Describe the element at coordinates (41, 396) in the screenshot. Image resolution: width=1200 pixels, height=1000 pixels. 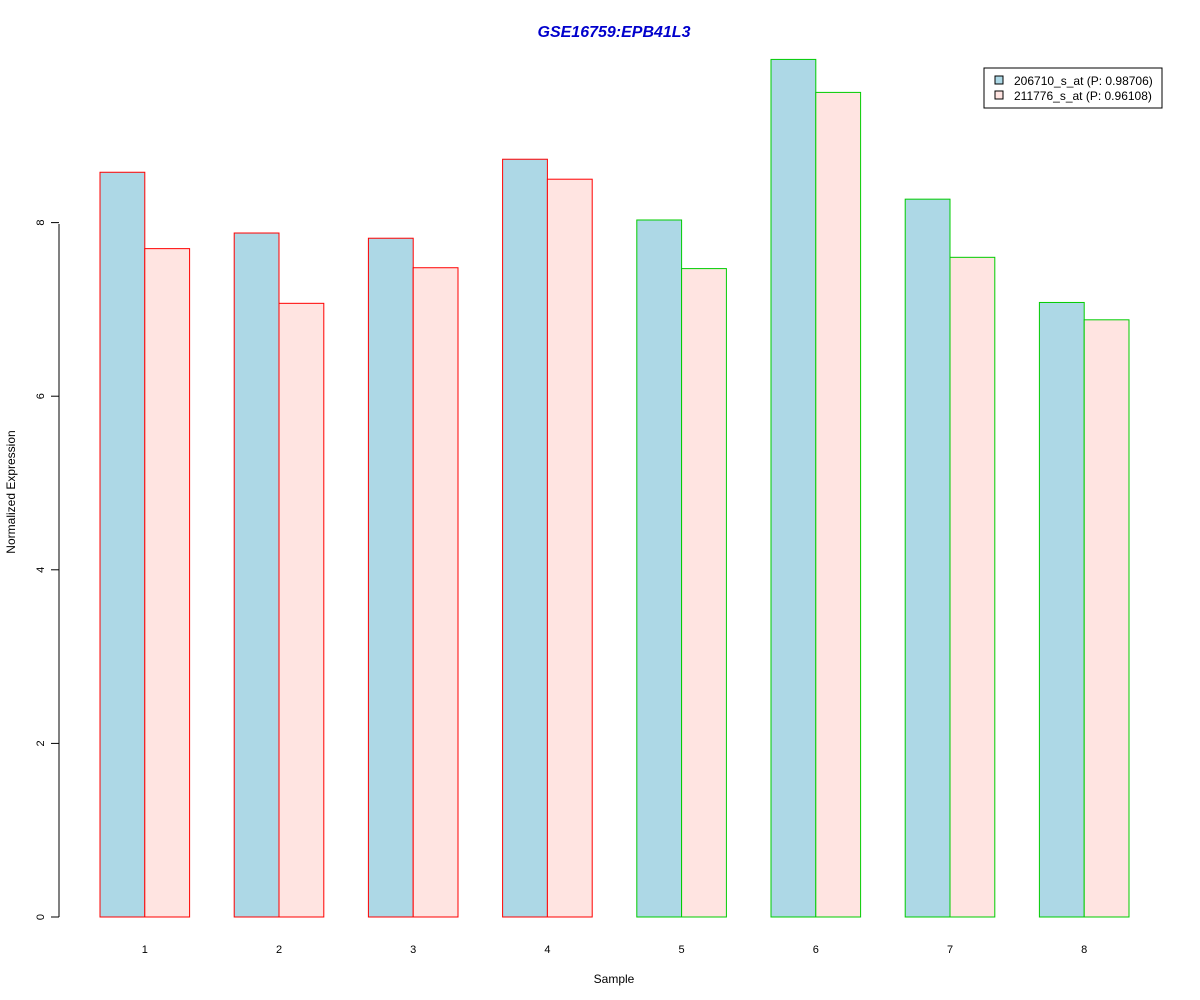
I see `y-tick-label: 6` at that location.